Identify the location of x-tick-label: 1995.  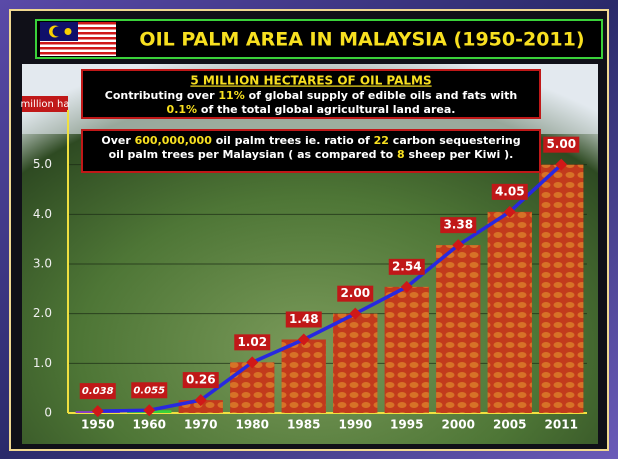
(406, 425).